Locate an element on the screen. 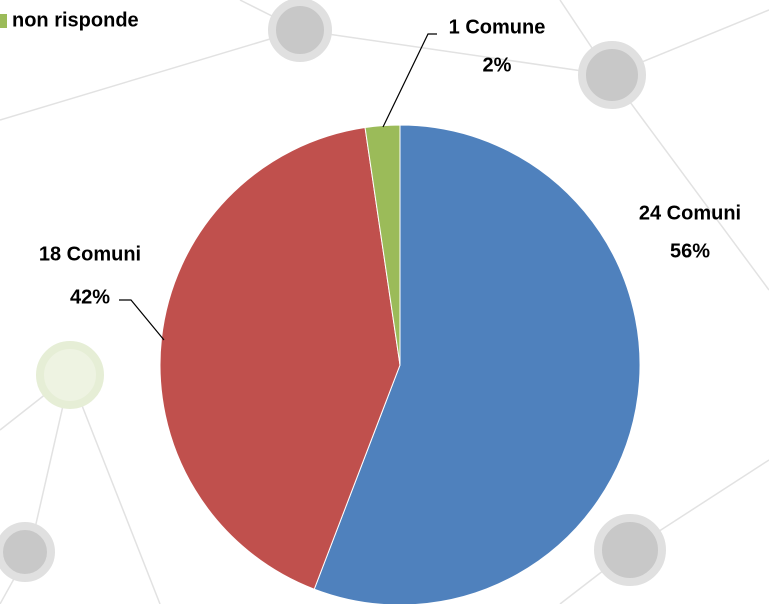 This screenshot has height=604, width=769. pie-slice is located at coordinates (382, 245).